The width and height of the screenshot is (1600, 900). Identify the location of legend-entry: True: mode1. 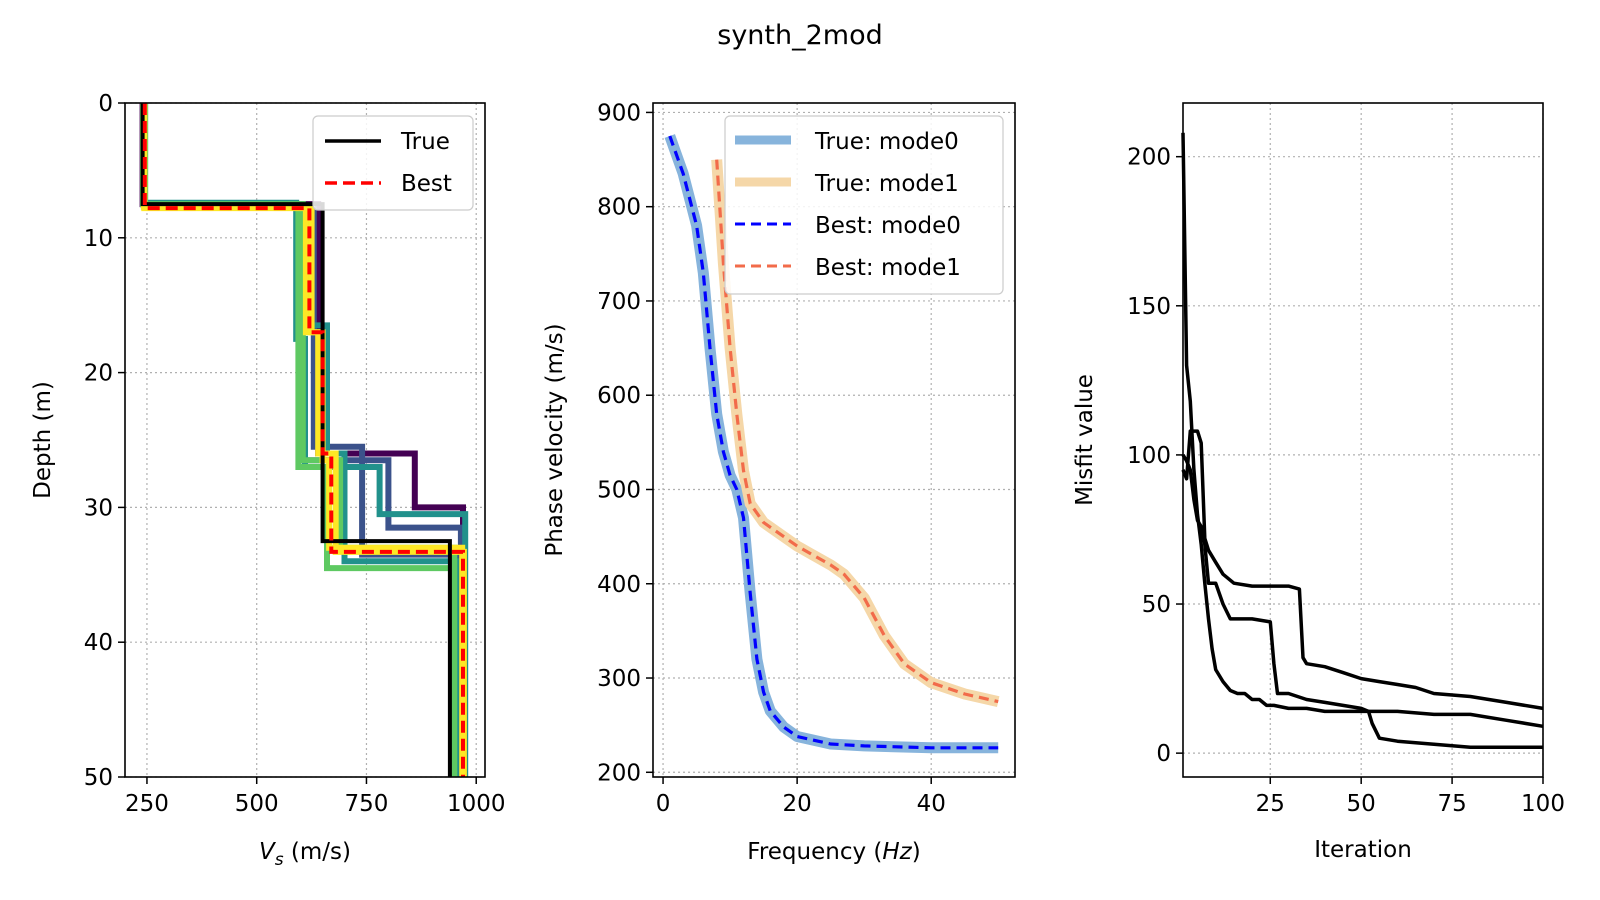
(886, 184).